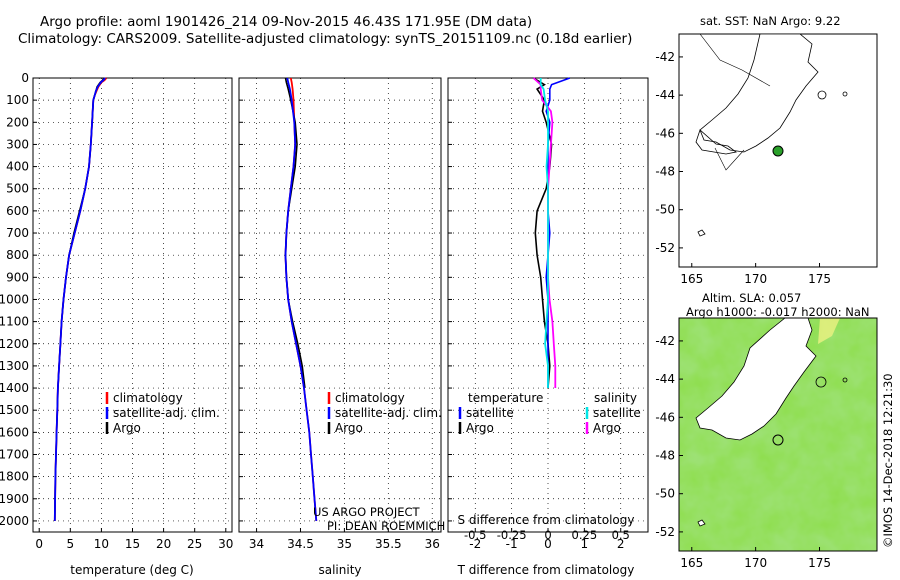  Describe the element at coordinates (585, 544) in the screenshot. I see `difference-xtick-label: 1` at that location.